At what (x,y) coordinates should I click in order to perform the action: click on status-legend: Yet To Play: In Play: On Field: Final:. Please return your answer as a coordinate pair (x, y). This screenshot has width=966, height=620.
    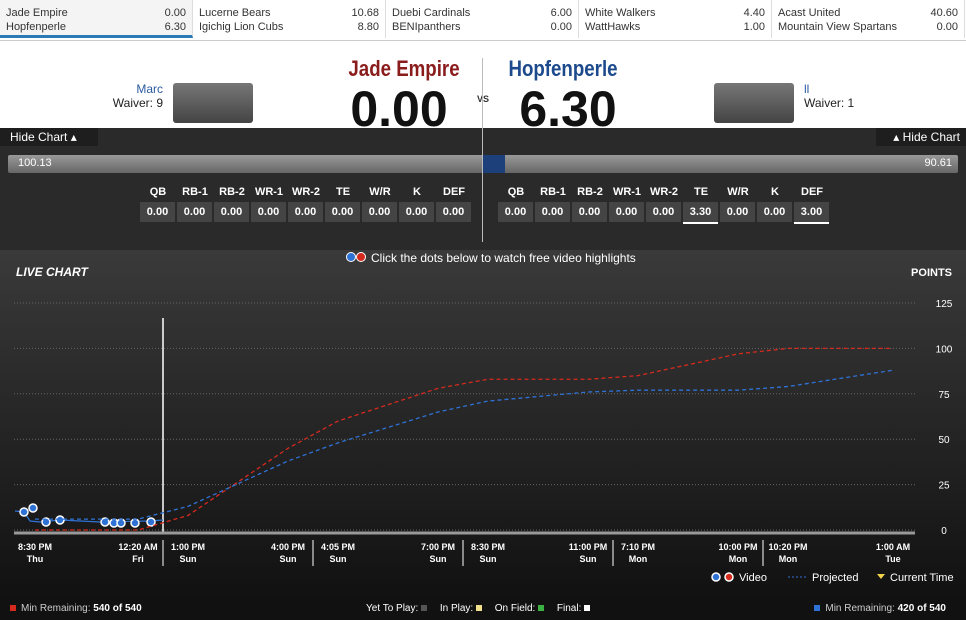
    Looking at the image, I should click on (478, 608).